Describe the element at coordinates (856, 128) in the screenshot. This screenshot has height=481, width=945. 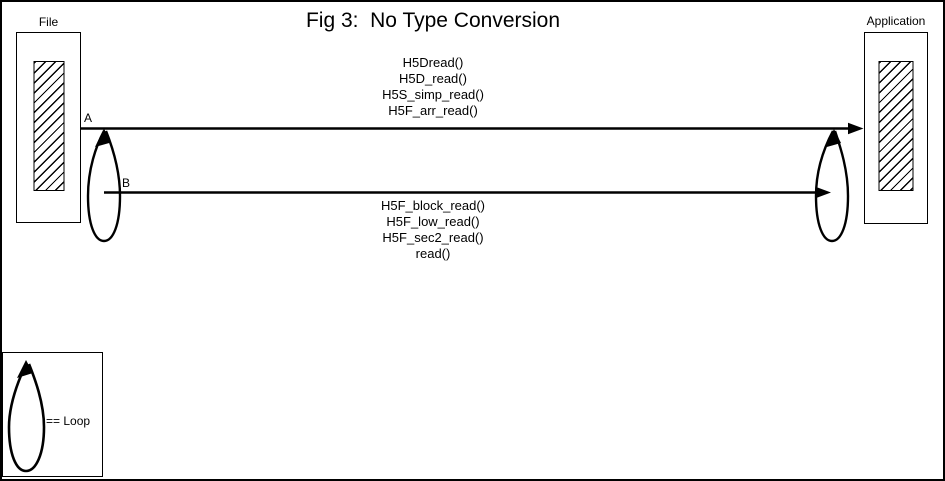
I see `arrow-a-head-icon` at that location.